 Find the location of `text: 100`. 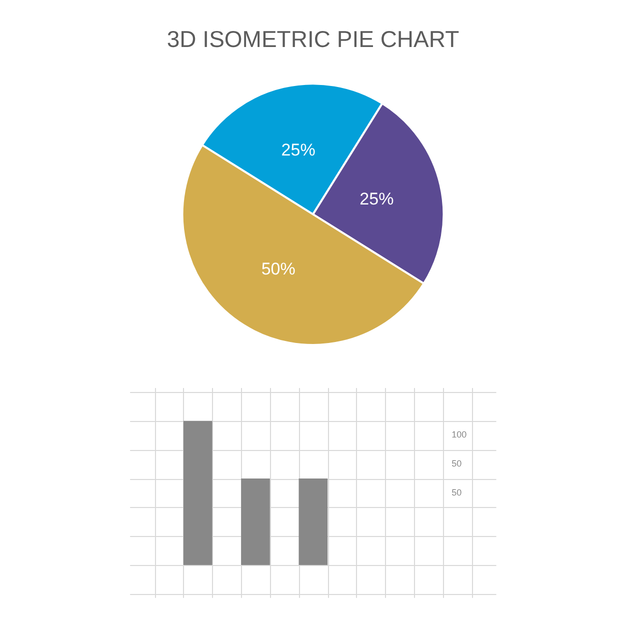

text: 100 is located at coordinates (459, 435).